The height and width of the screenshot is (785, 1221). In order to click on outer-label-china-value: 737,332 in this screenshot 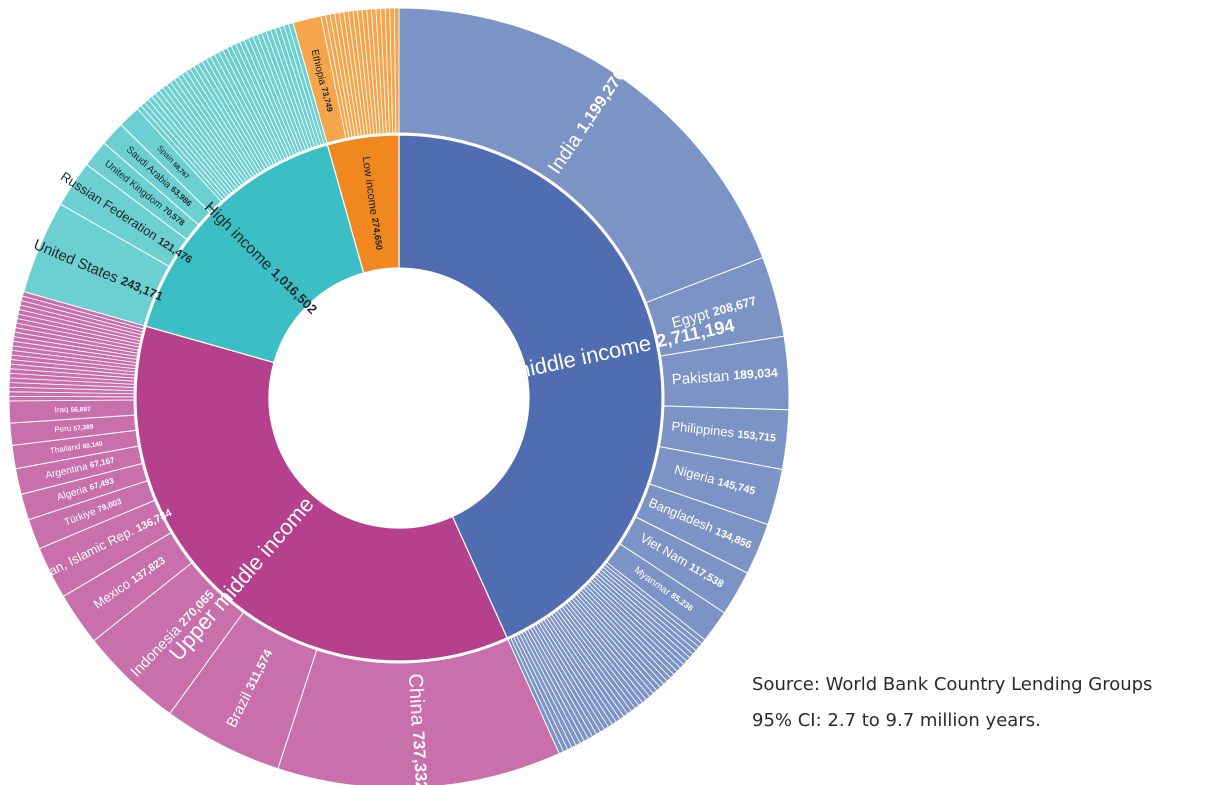, I will do `click(419, 758)`.